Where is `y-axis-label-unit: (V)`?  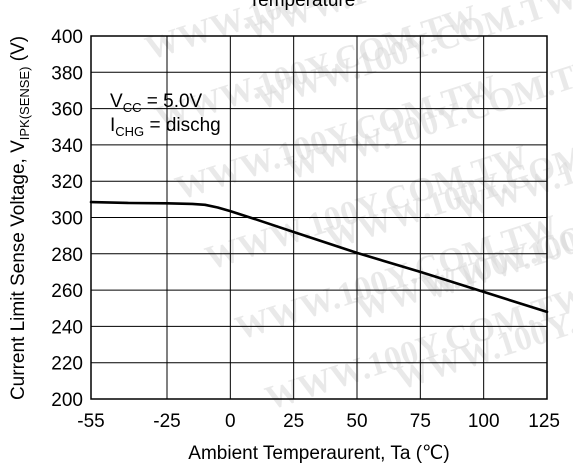 y-axis-label-unit: (V) is located at coordinates (18, 51).